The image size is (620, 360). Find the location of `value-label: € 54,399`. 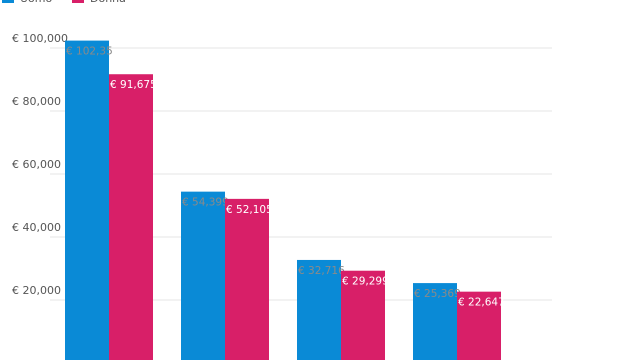

value-label: € 54,399 is located at coordinates (205, 203).